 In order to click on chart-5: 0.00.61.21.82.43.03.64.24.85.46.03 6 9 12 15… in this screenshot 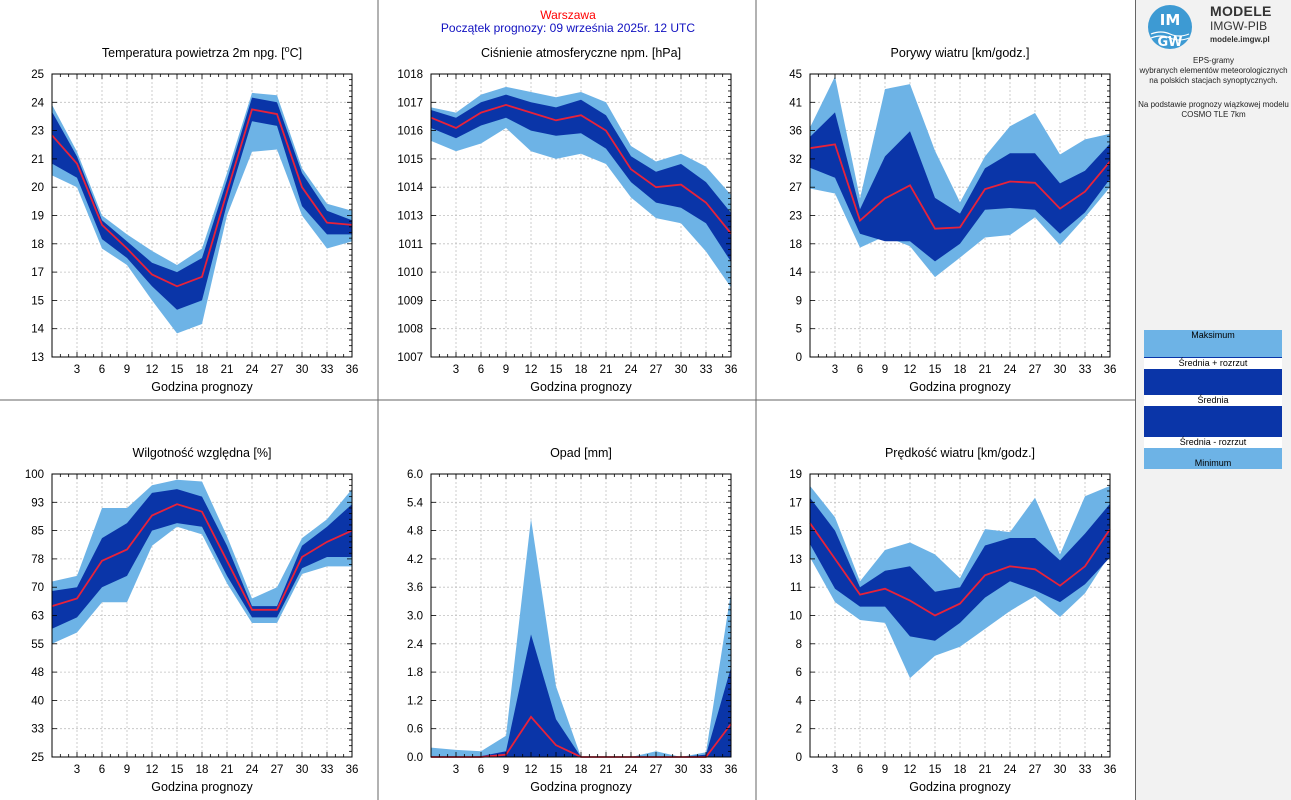, I will do `click(572, 620)`.